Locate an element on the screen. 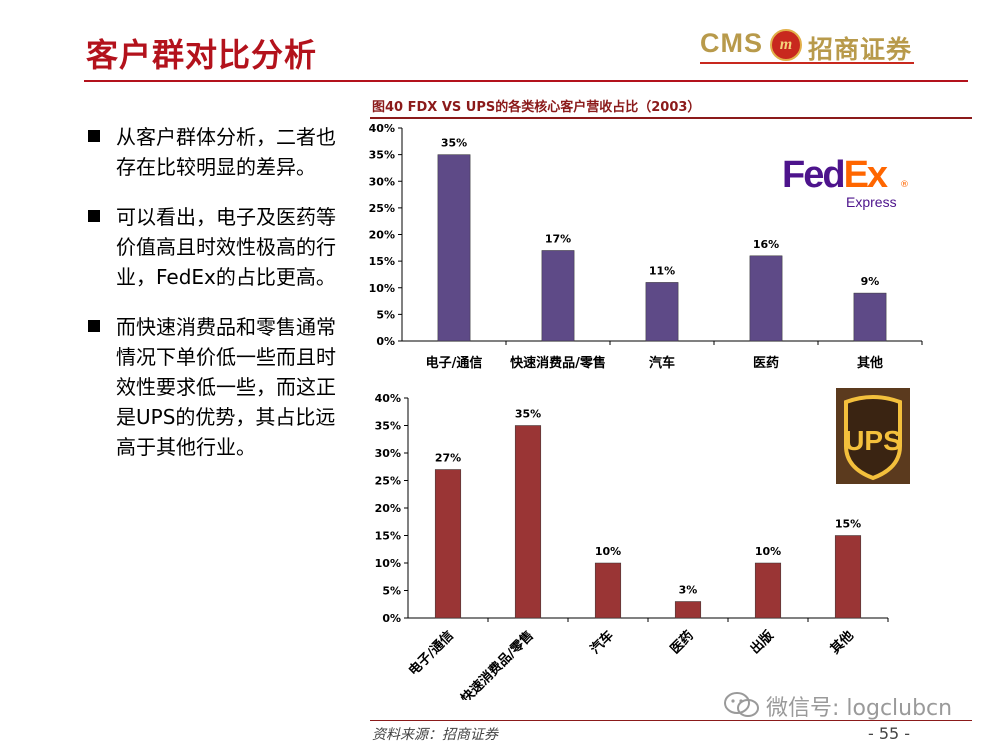 This screenshot has height=750, width=1000. page-number: - 55 - is located at coordinates (889, 733).